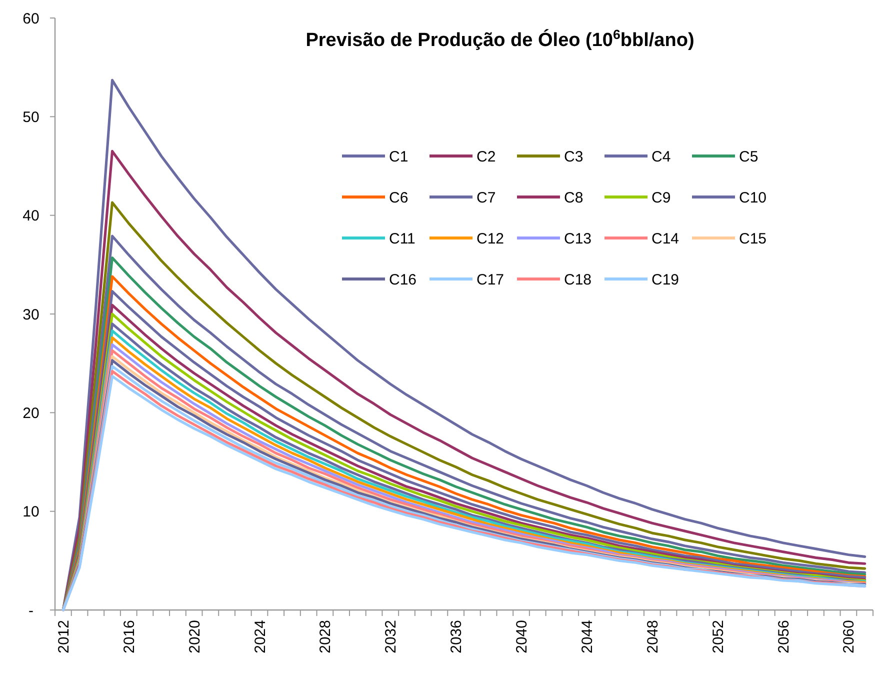  Describe the element at coordinates (783, 637) in the screenshot. I see `x-tick-label: 2056` at that location.